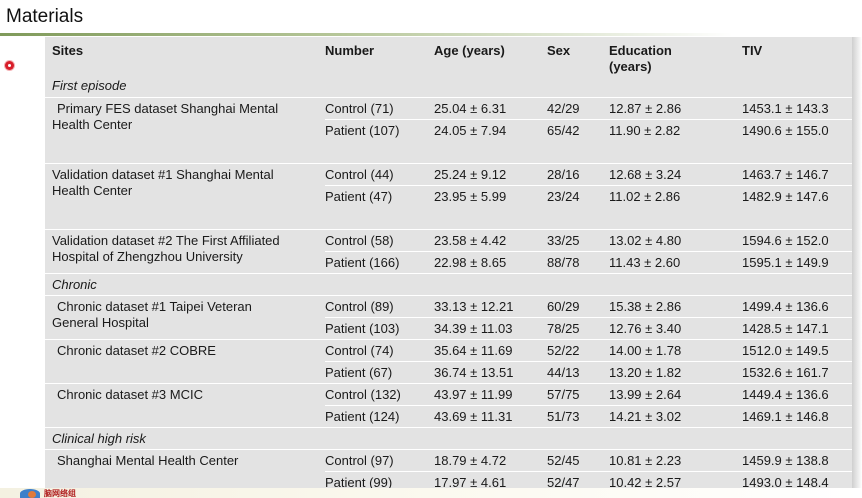  I want to click on cell-age: 43.97 ± 11.99, so click(490, 393).